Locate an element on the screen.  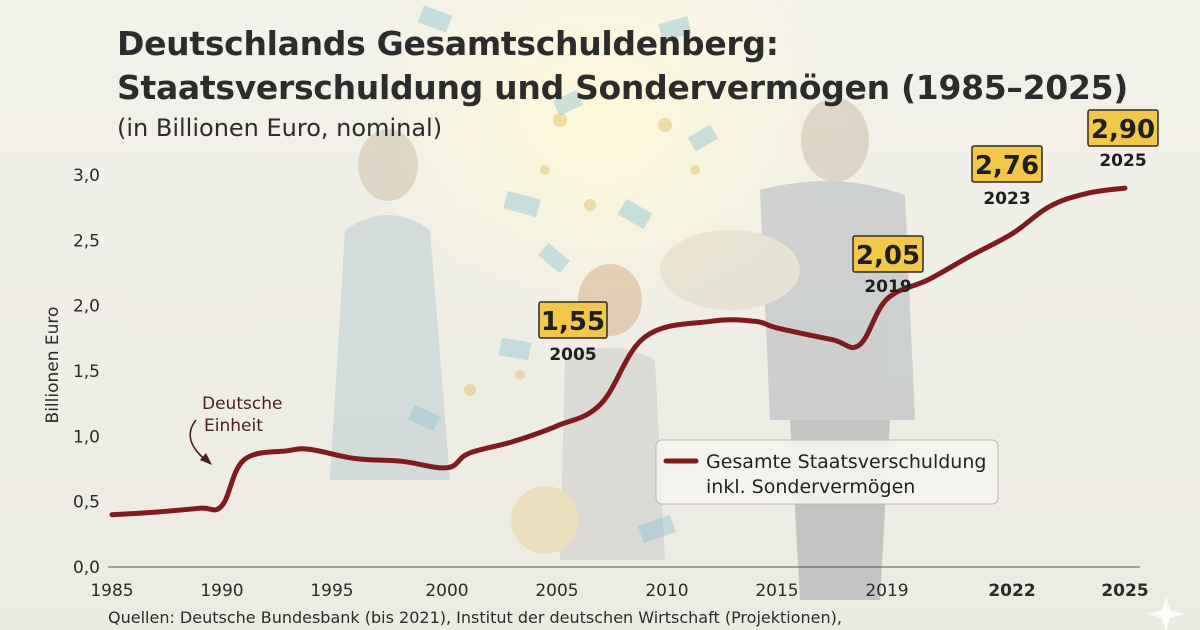
callout-year: 2023 is located at coordinates (1006, 199).